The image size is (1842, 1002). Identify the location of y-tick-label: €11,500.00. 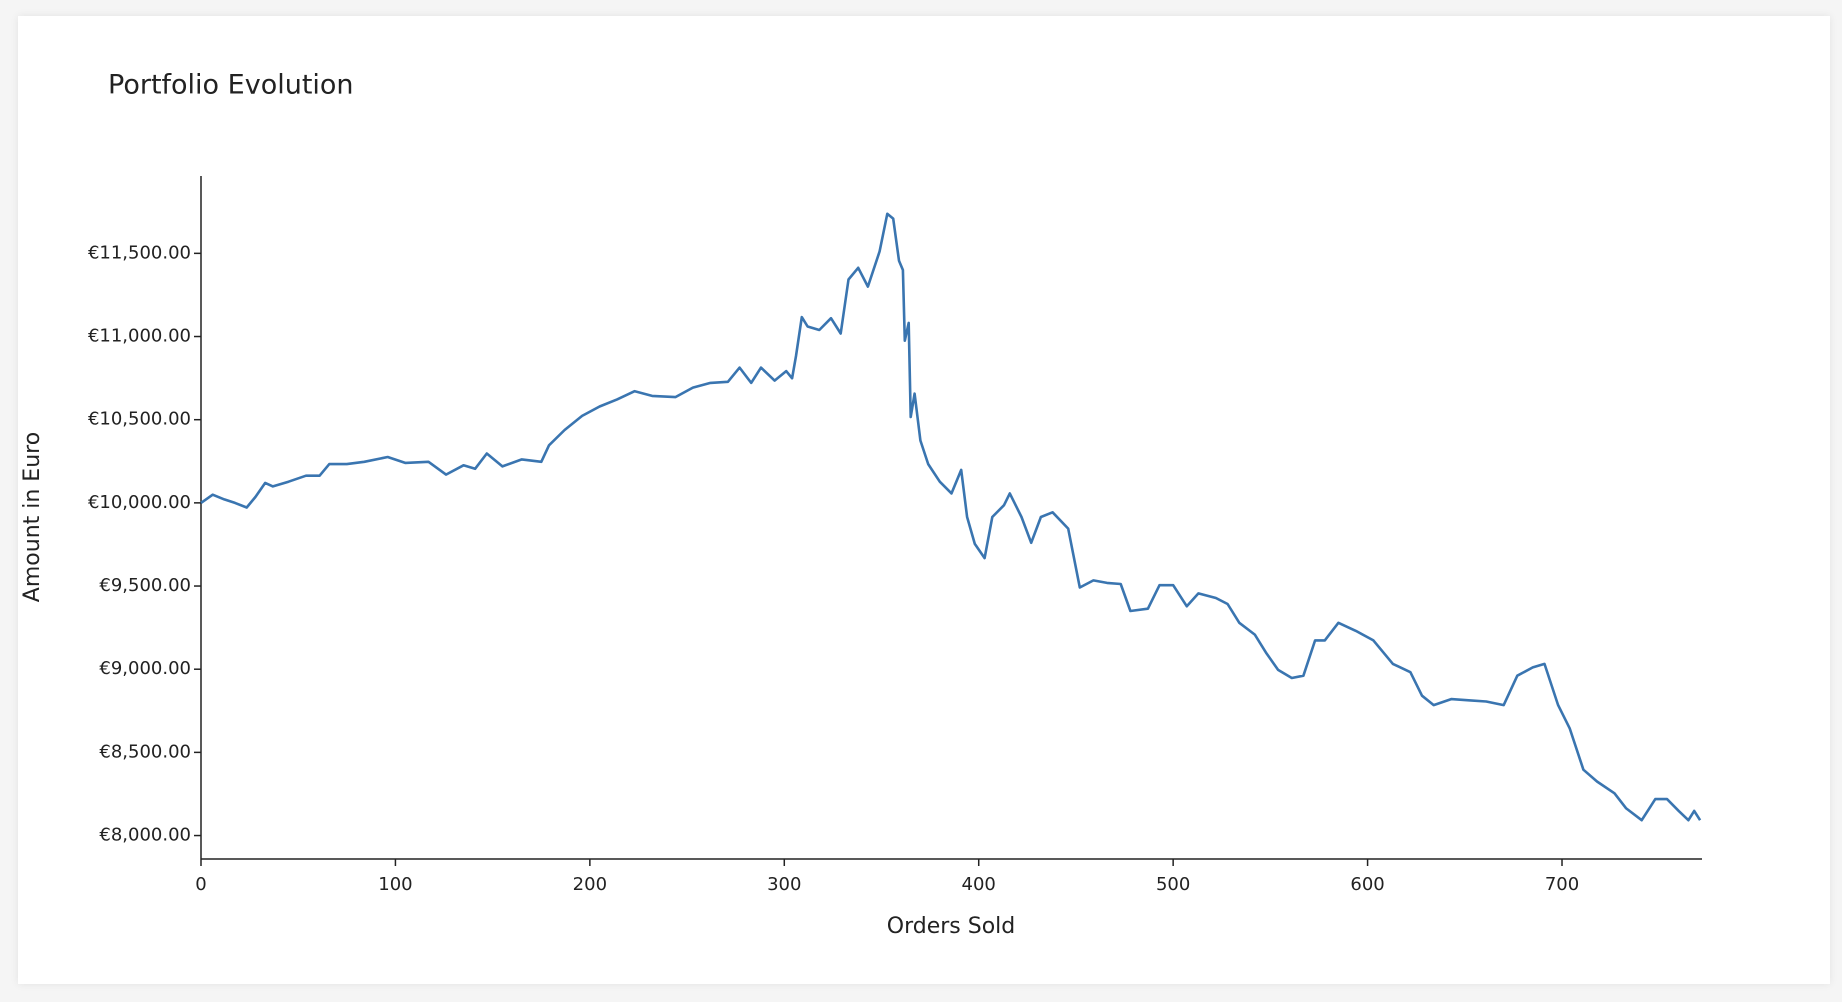
(139, 252).